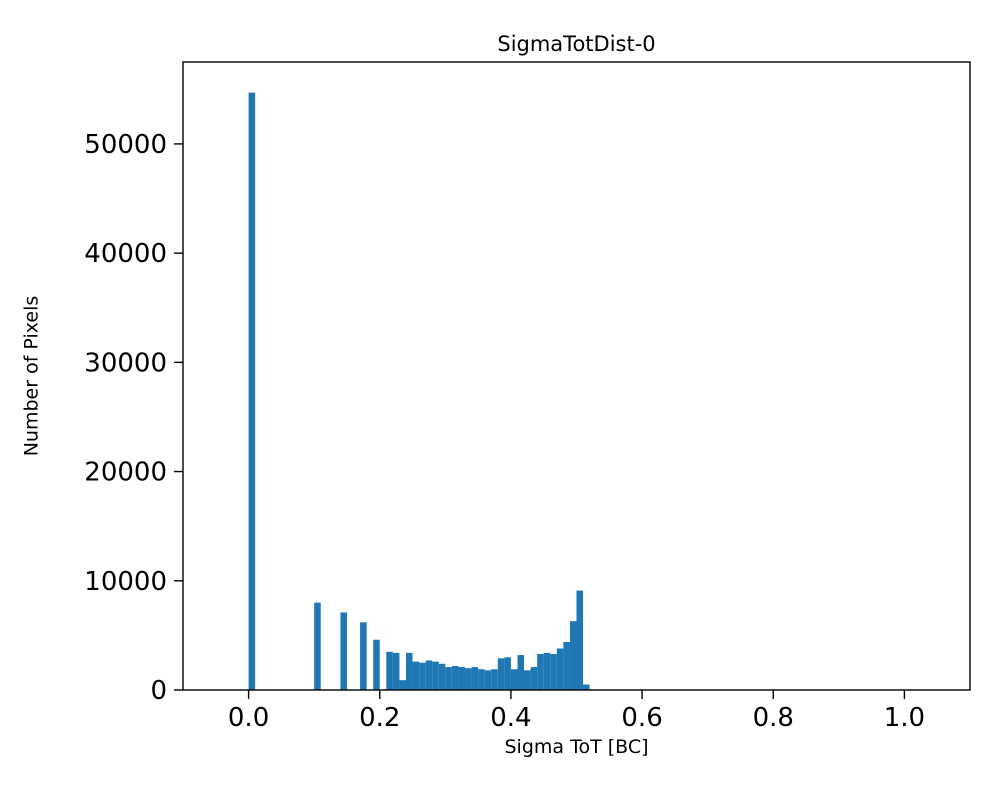 This screenshot has height=800, width=1000. I want to click on x-tick-label: 0.6, so click(641, 718).